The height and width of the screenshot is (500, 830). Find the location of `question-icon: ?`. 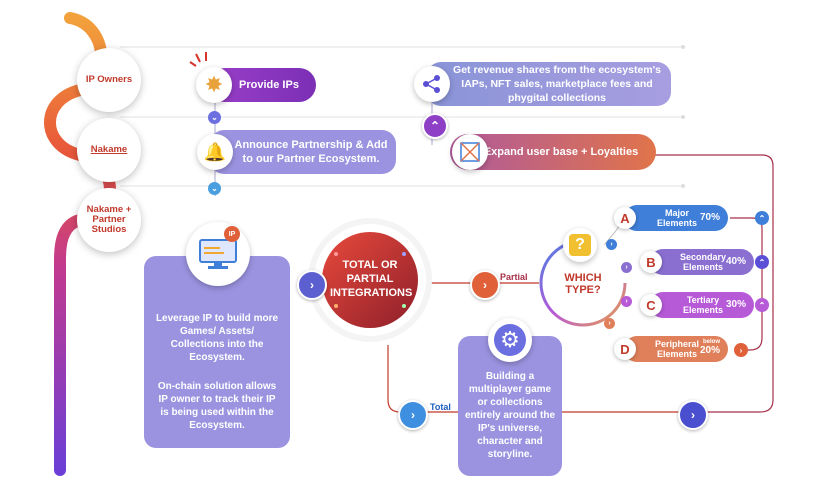

question-icon: ? is located at coordinates (580, 245).